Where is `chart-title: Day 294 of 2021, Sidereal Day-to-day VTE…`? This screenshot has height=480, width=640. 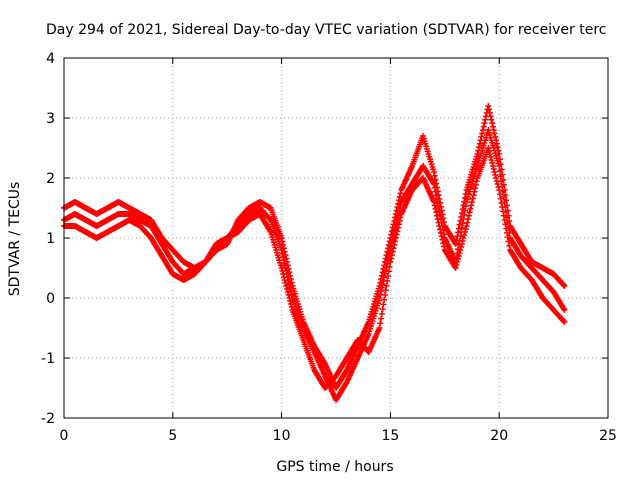 chart-title: Day 294 of 2021, Sidereal Day-to-day VTE… is located at coordinates (326, 30).